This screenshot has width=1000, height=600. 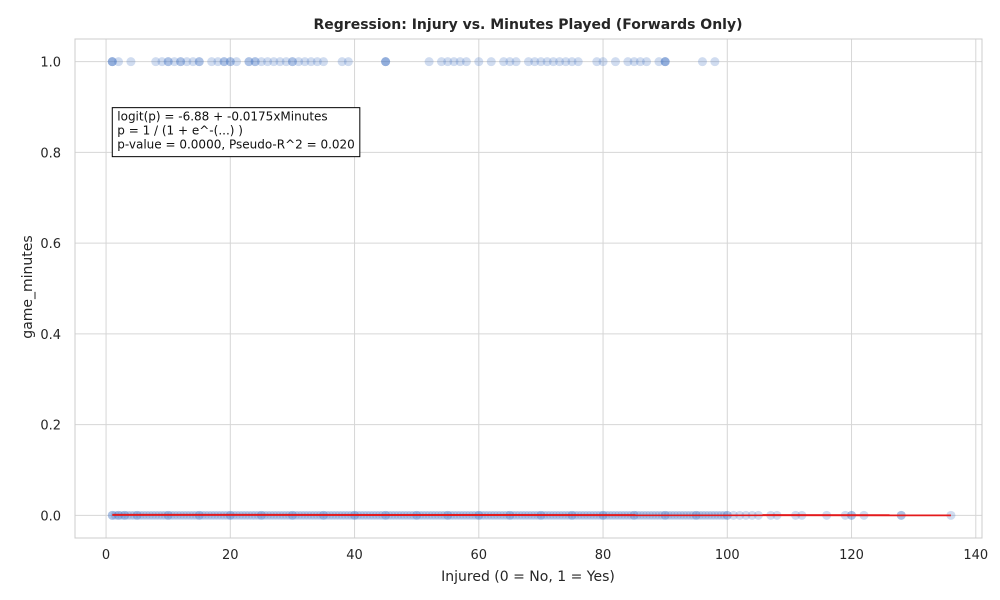 I want to click on y-axis-ticks: 0.0 0.2 0.4 0.6 0.8 1.0, so click(x=50, y=290).